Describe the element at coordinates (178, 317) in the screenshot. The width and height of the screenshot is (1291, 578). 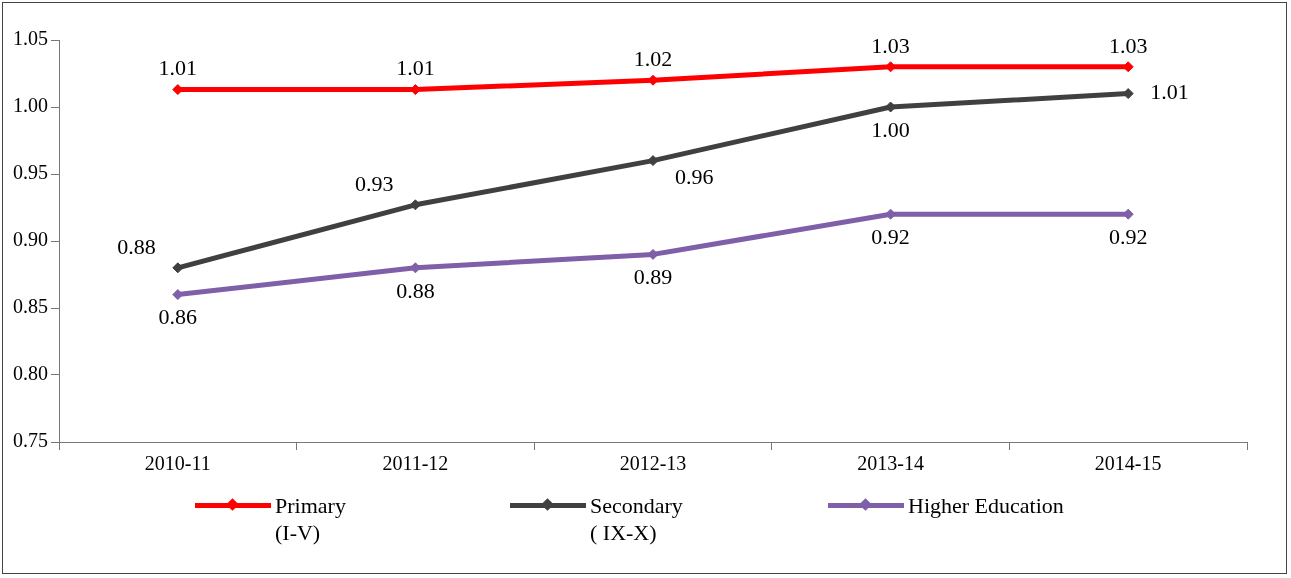
I see `data-label: 0.86` at that location.